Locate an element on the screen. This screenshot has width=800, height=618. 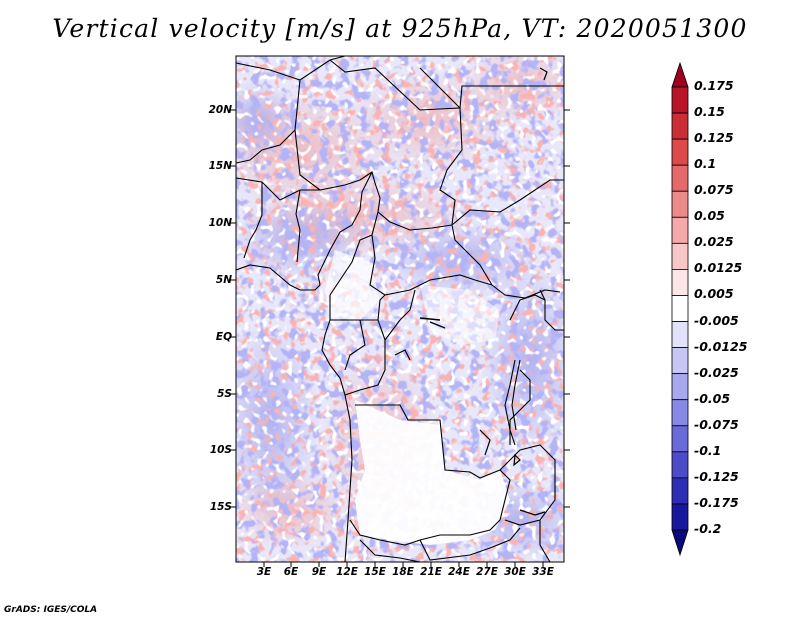
colorbar-level-label: 0.125 is located at coordinates (714, 138).